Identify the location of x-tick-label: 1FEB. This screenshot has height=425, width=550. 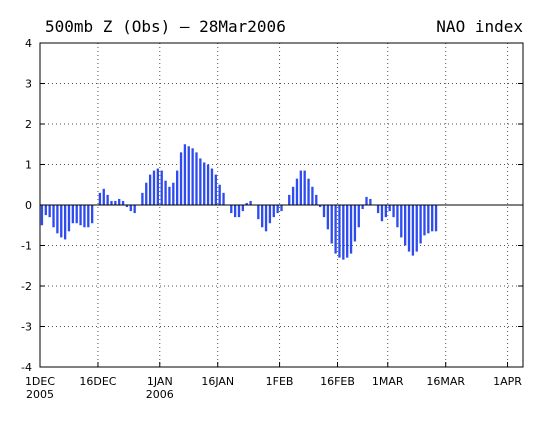
(280, 381).